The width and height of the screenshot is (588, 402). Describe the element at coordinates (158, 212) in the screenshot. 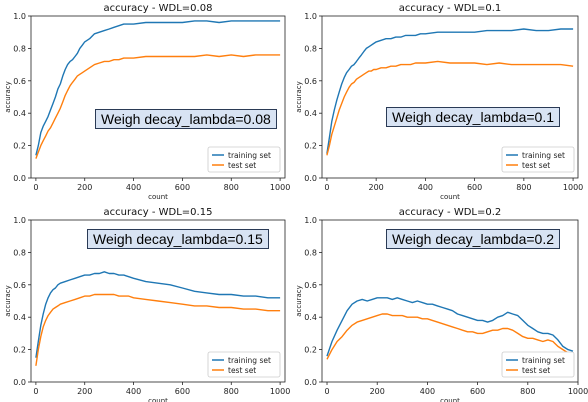

I see `chart-title: accuracy - WDL=0.15` at that location.